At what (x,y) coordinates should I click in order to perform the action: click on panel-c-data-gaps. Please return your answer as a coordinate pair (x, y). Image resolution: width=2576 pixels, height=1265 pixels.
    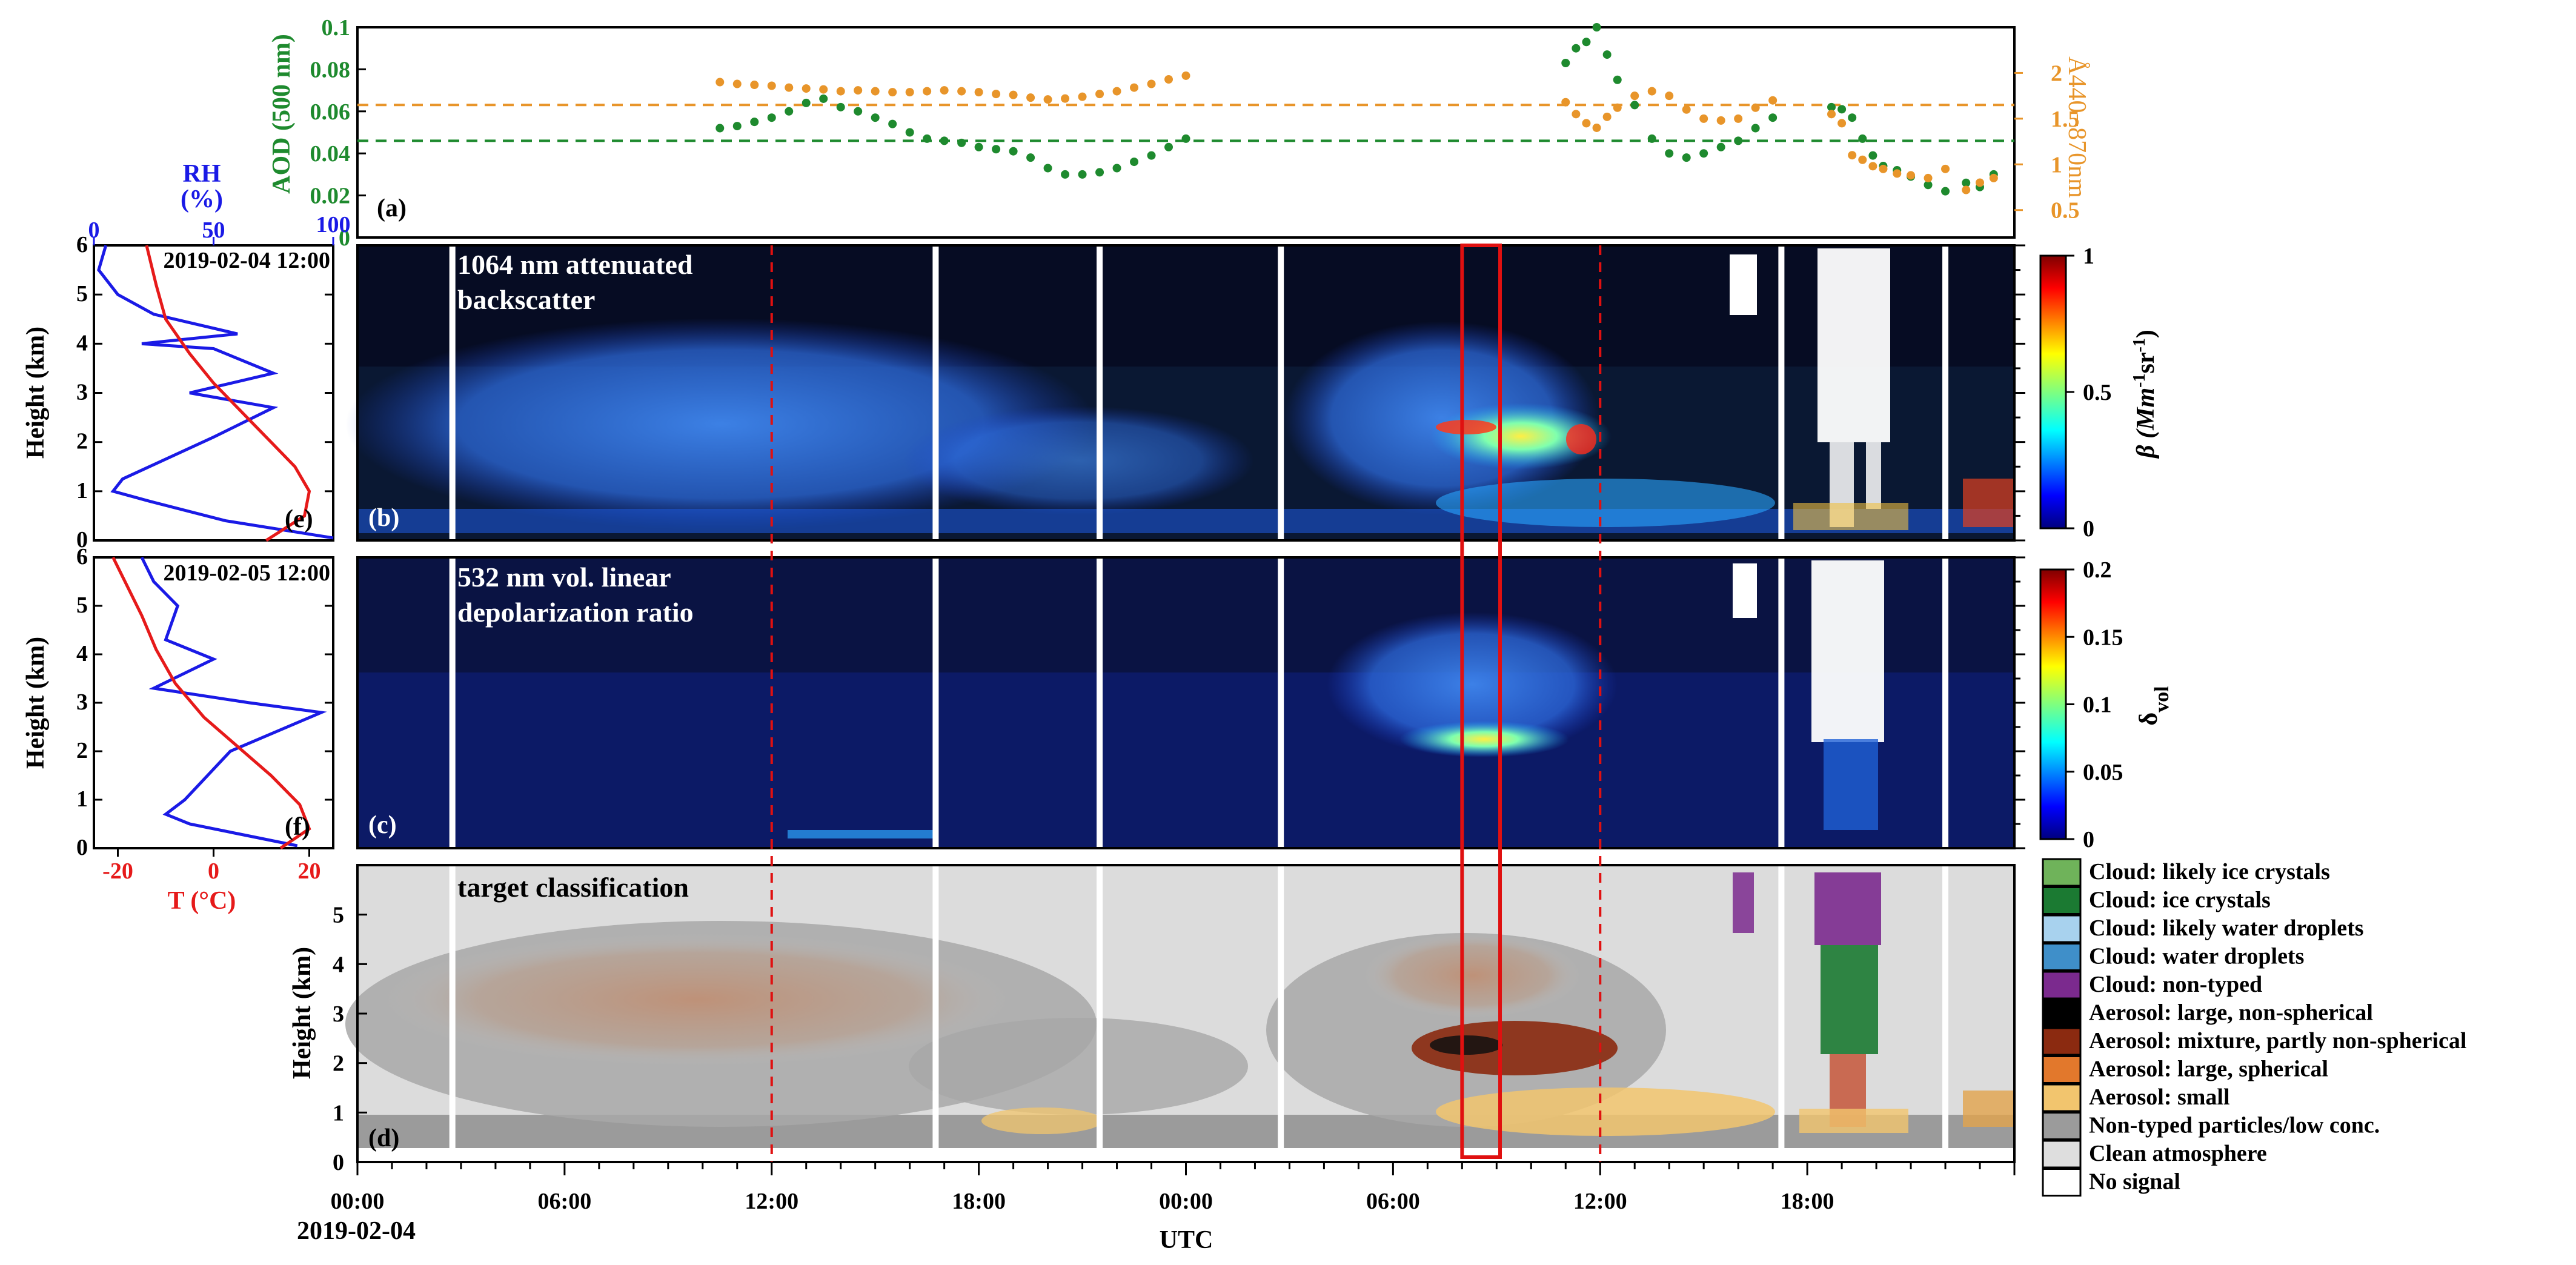
    Looking at the image, I should click on (1199, 702).